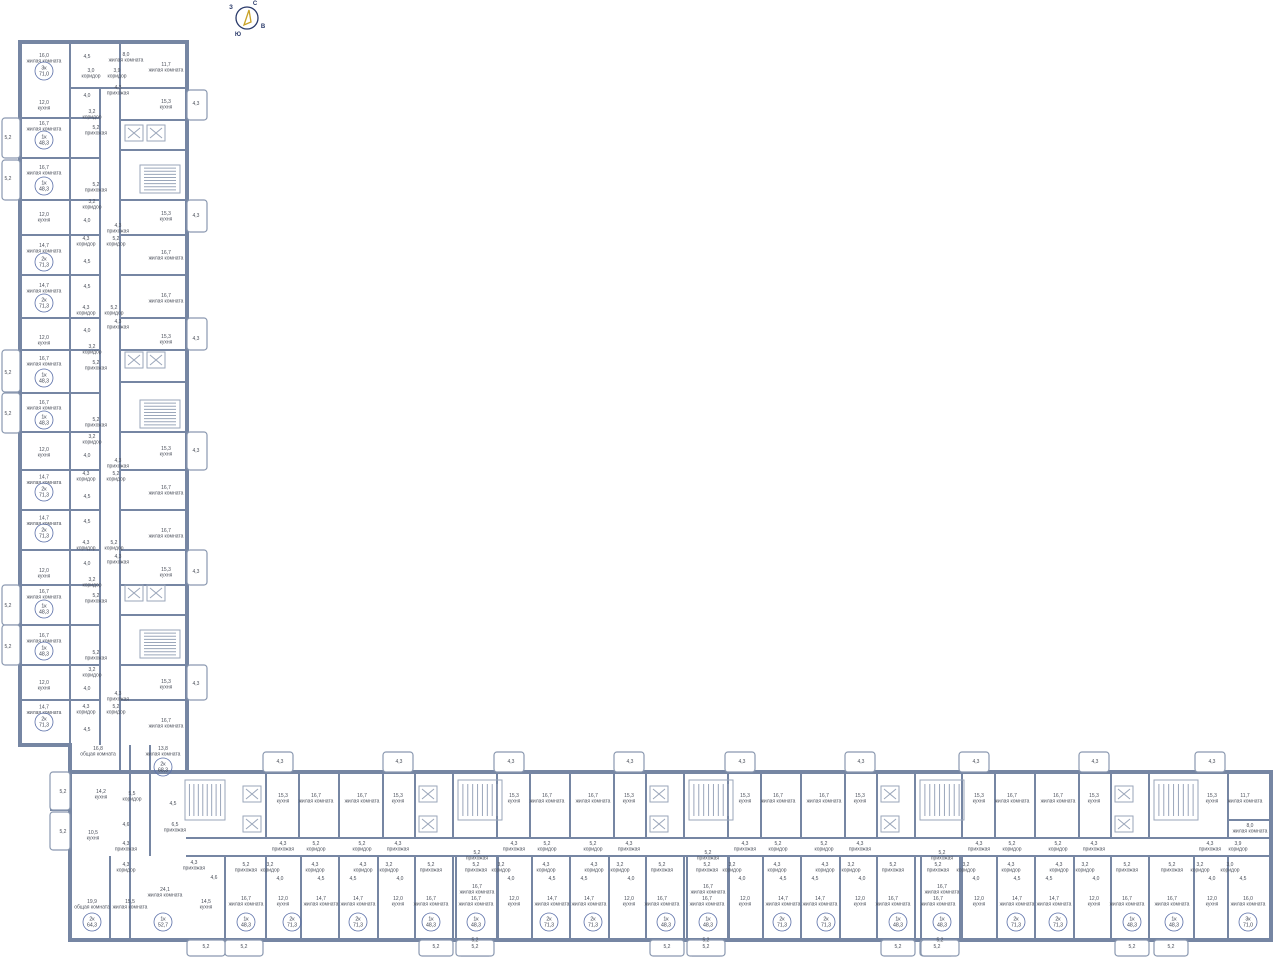  Describe the element at coordinates (44, 481) in the screenshot. I see `room-label: 14,7 жилая комната` at that location.